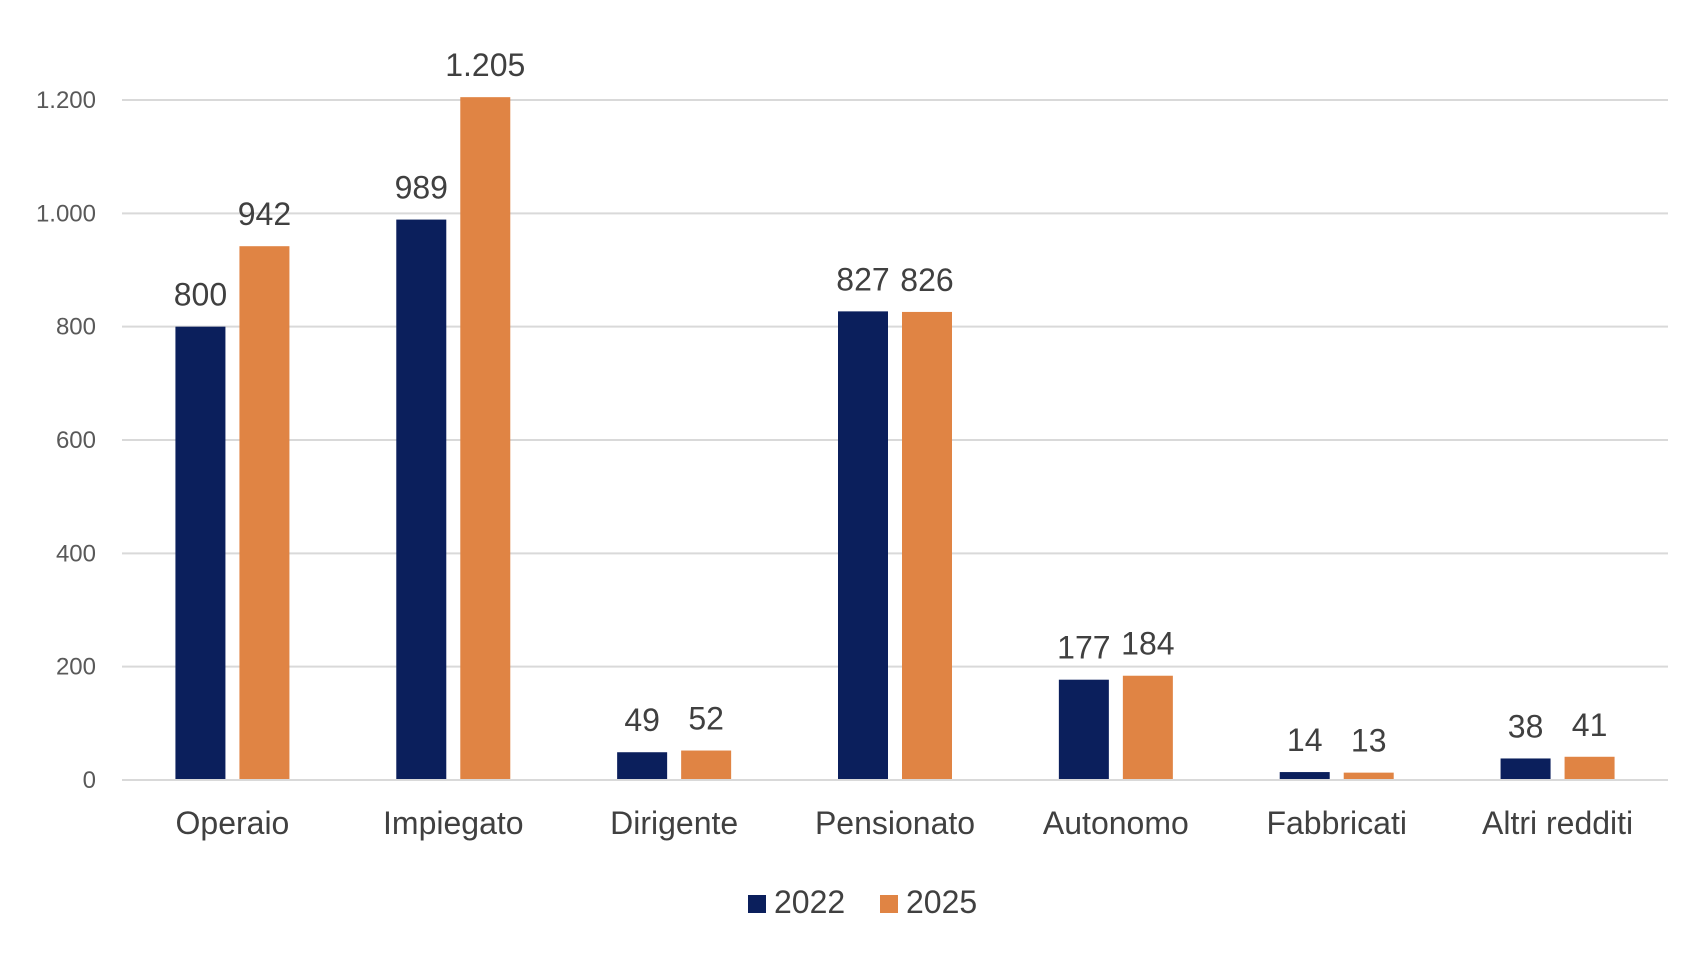  I want to click on bar-2025-fabbricati, so click(1368, 776).